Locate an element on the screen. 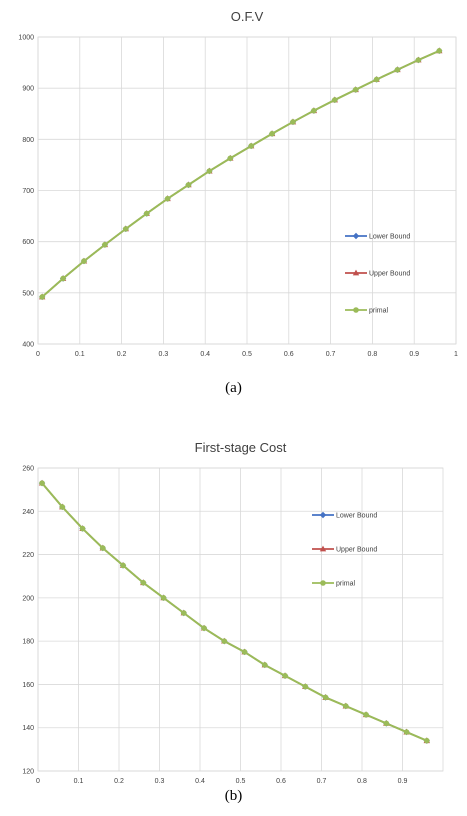 Image resolution: width=467 pixels, height=816 pixels. y-tick-label: 500 is located at coordinates (28, 293).